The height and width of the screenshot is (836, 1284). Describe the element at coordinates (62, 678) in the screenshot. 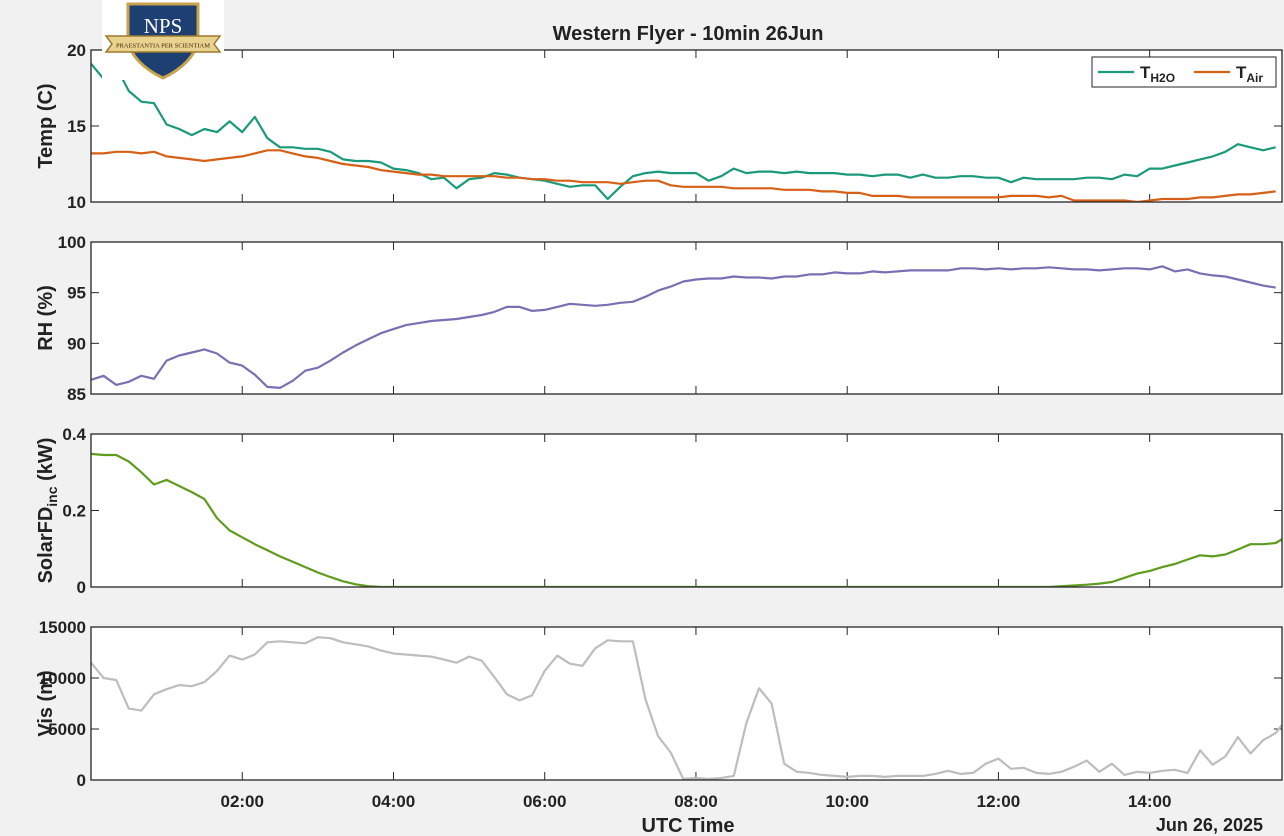

I see `y-tick-label: 10000` at that location.